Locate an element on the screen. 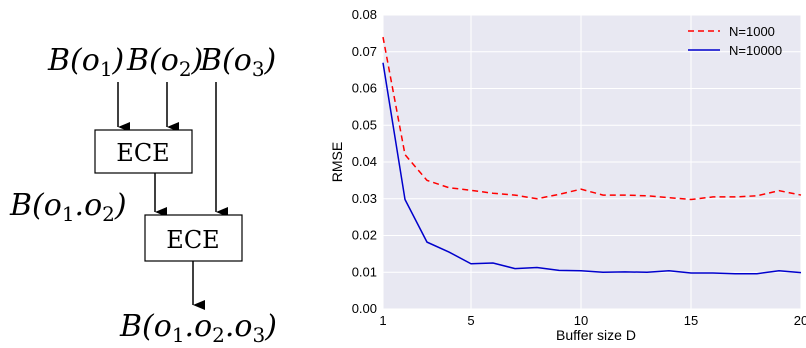  input-label-b-o3: B(o3) is located at coordinates (237, 62).